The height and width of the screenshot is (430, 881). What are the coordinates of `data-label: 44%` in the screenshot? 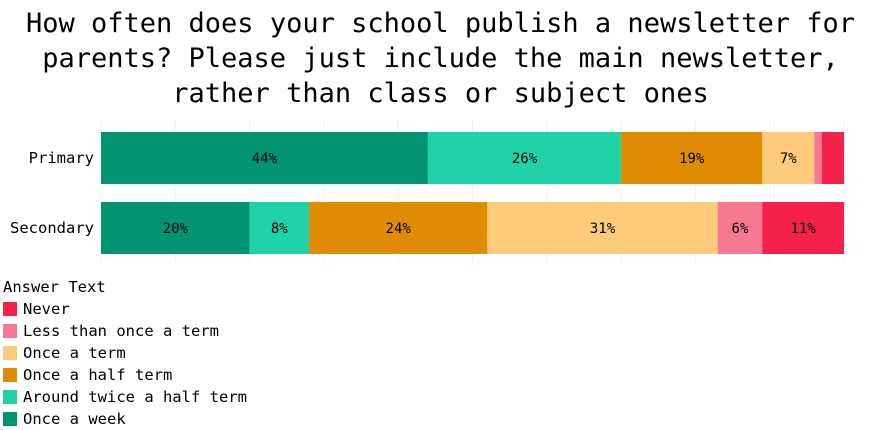 It's located at (265, 159).